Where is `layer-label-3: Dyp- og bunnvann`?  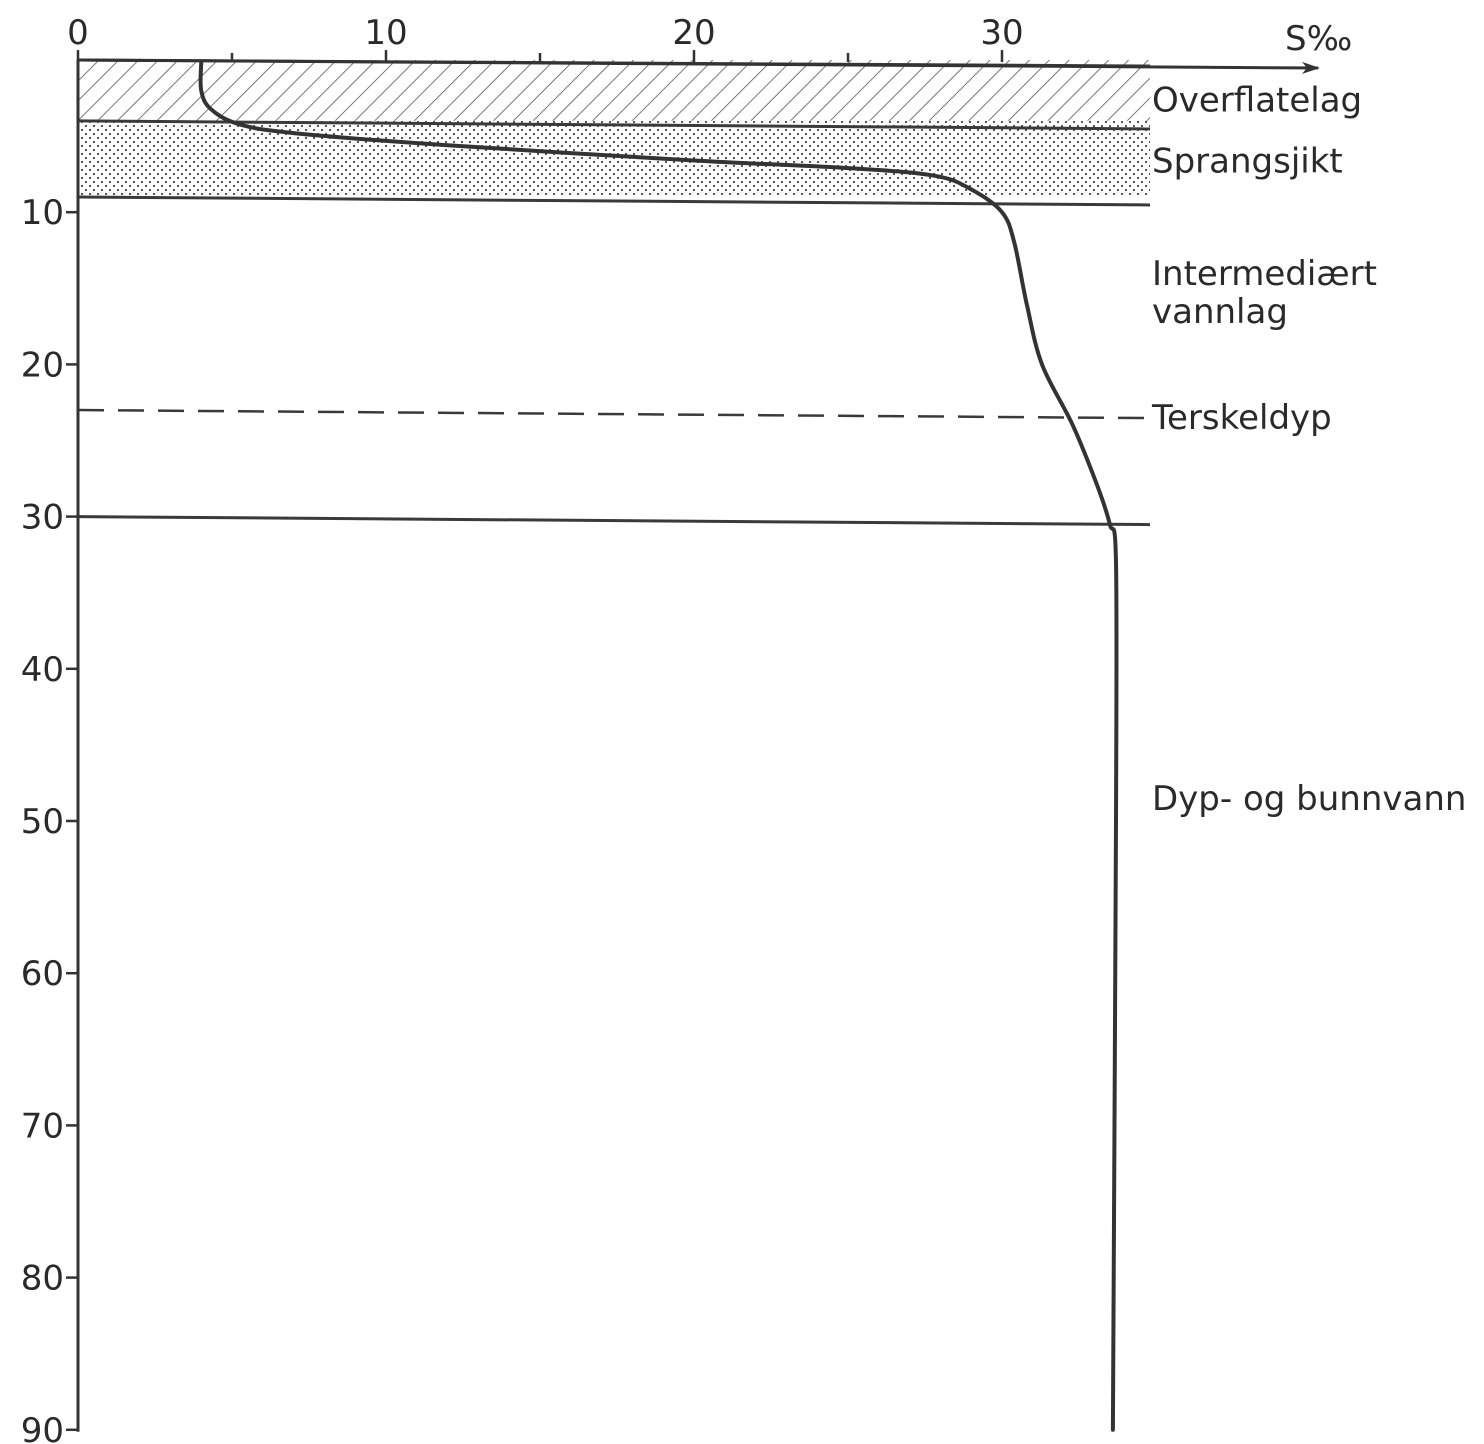
layer-label-3: Dyp- og bunnvann is located at coordinates (1309, 799).